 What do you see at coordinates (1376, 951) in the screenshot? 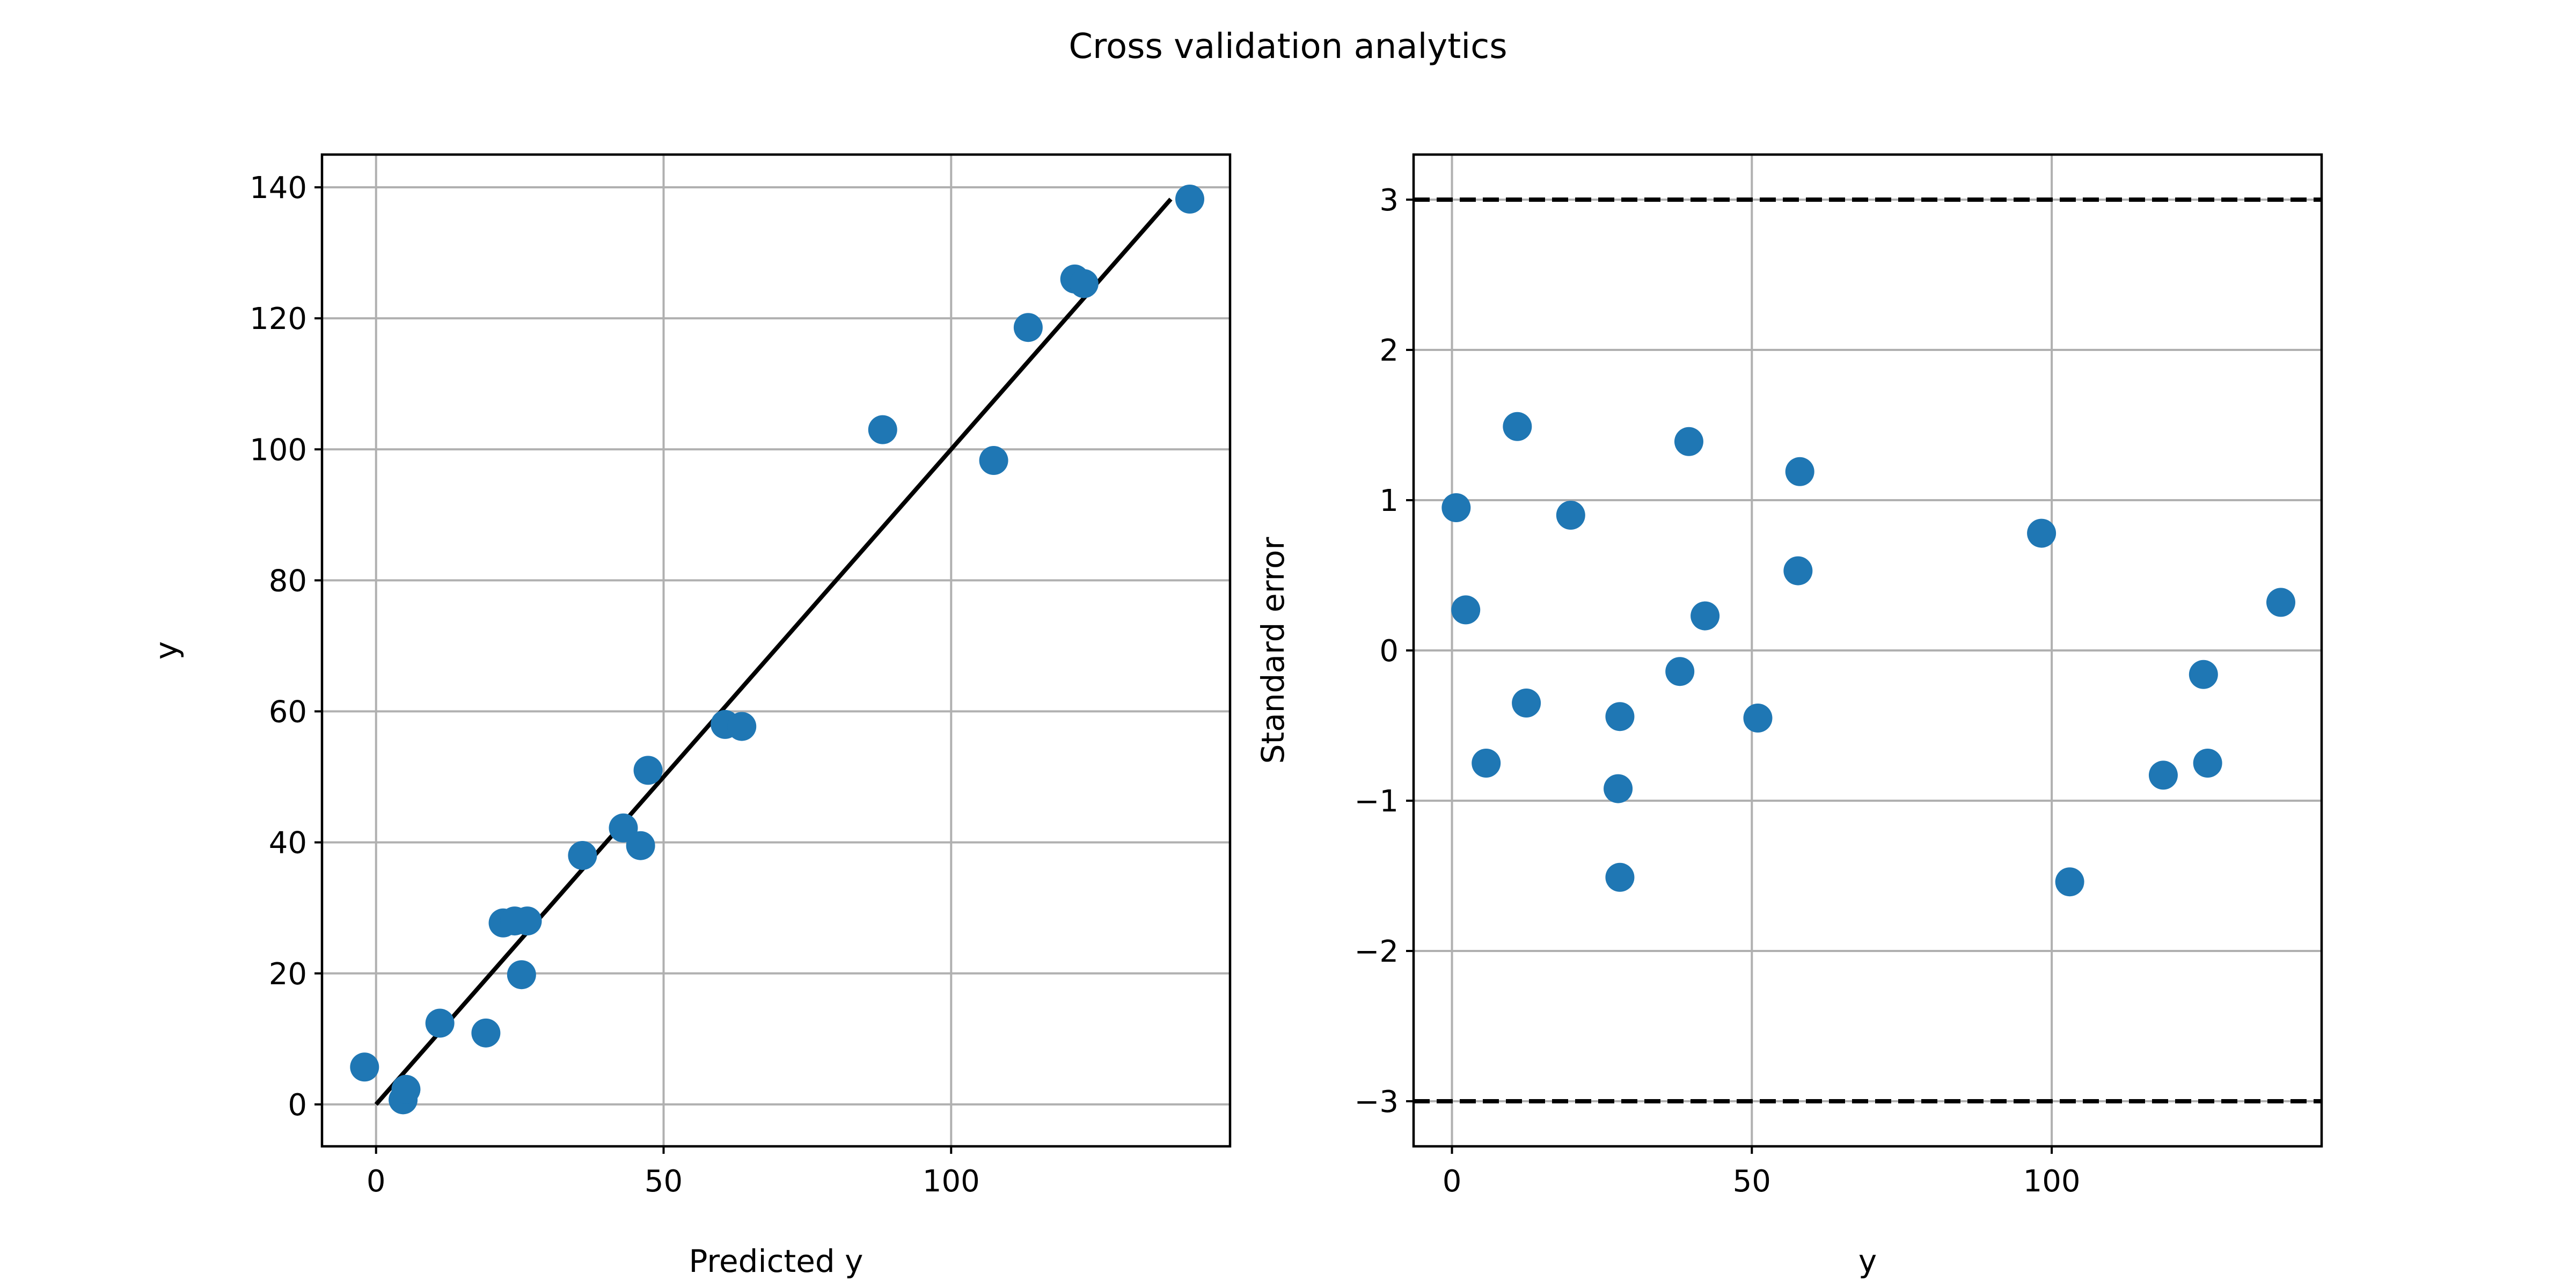
I see `y-tick-label: −2` at bounding box center [1376, 951].